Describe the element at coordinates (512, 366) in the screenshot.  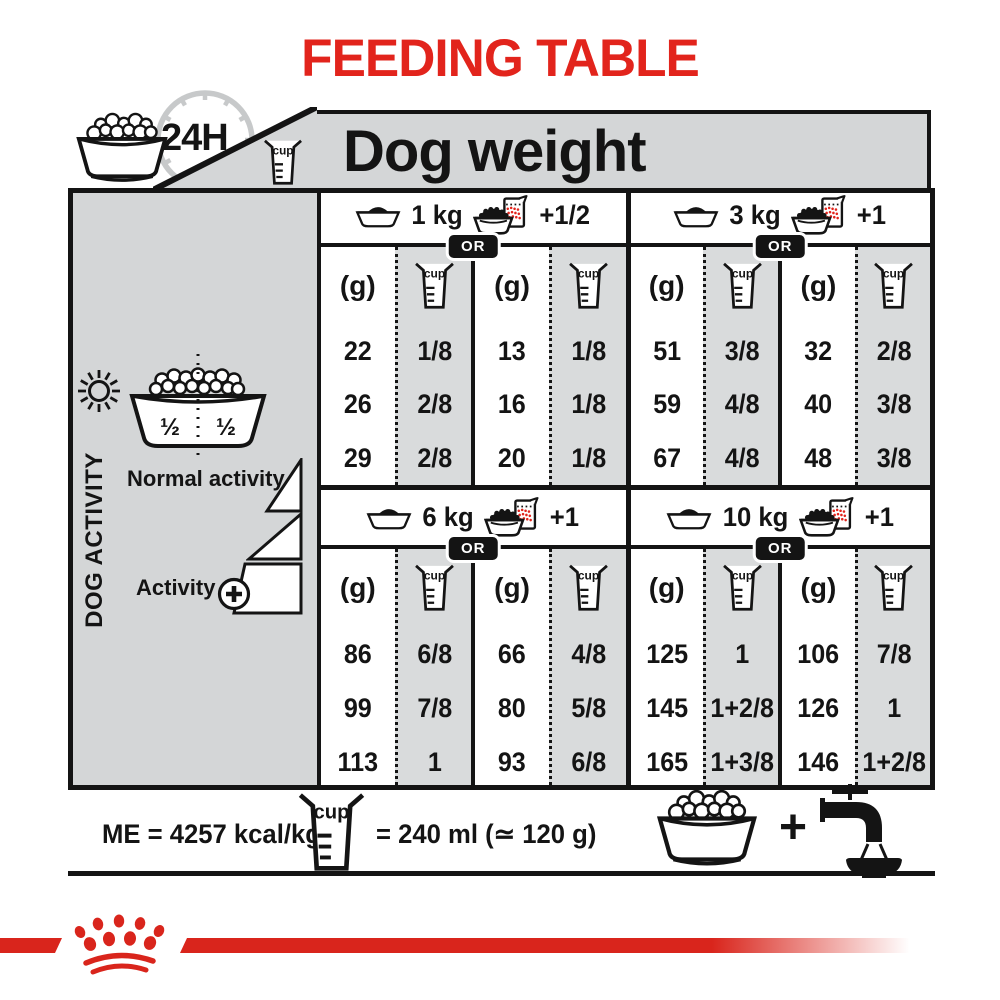
I see `grams-column: (g) 13 16 20` at that location.